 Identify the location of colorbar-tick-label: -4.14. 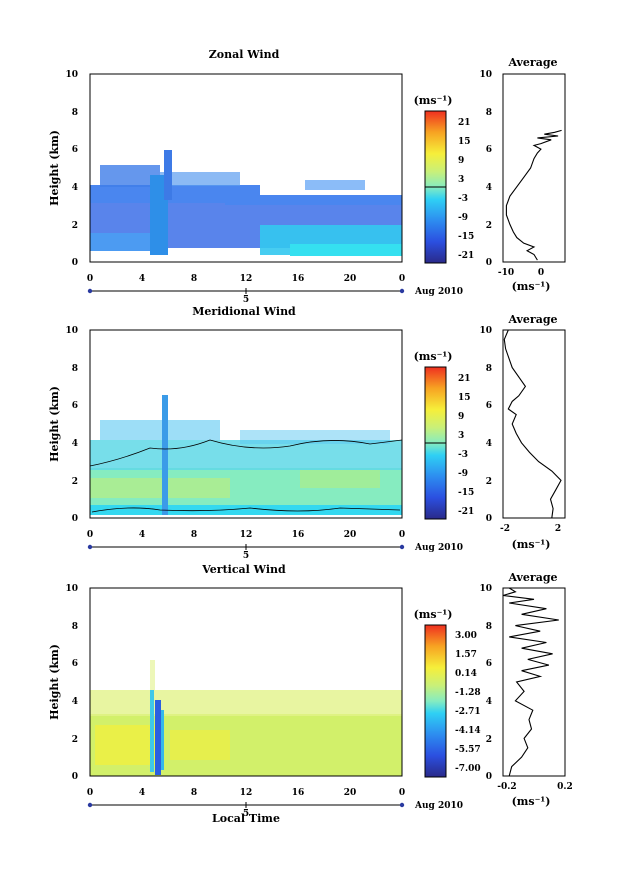
(468, 731).